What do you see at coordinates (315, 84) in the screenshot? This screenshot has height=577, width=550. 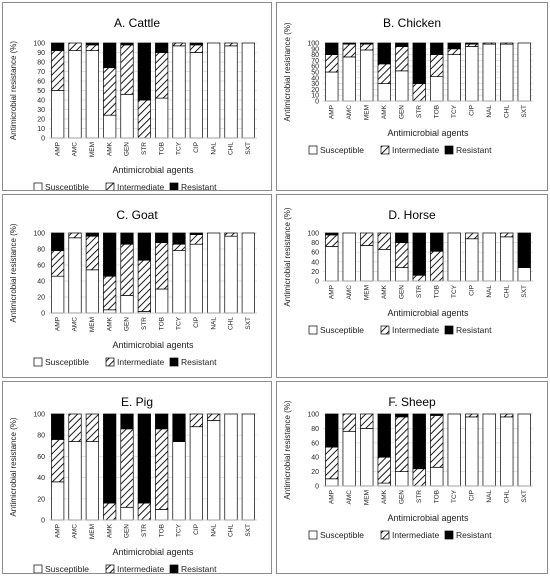 I see `y-tick-label: 30` at bounding box center [315, 84].